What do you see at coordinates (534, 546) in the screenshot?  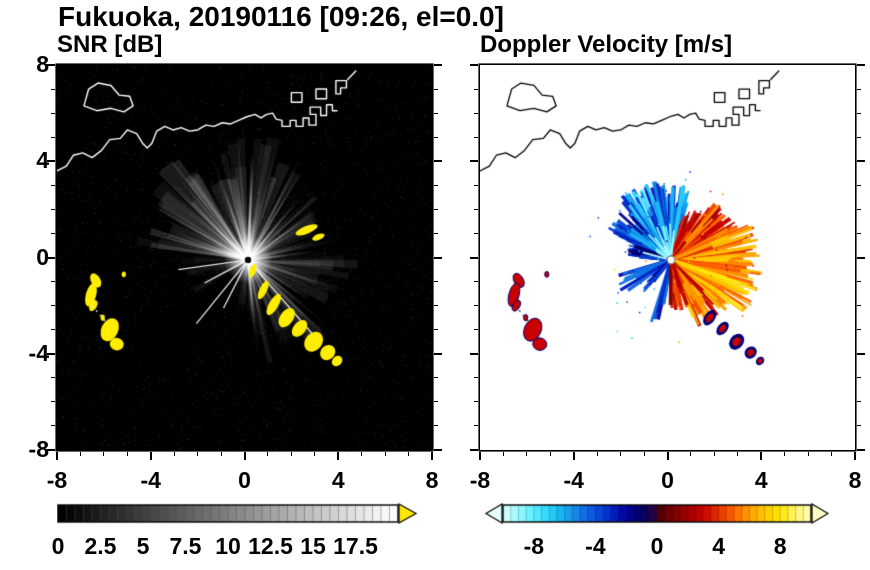 I see `velocity-colorbar-label: -8` at bounding box center [534, 546].